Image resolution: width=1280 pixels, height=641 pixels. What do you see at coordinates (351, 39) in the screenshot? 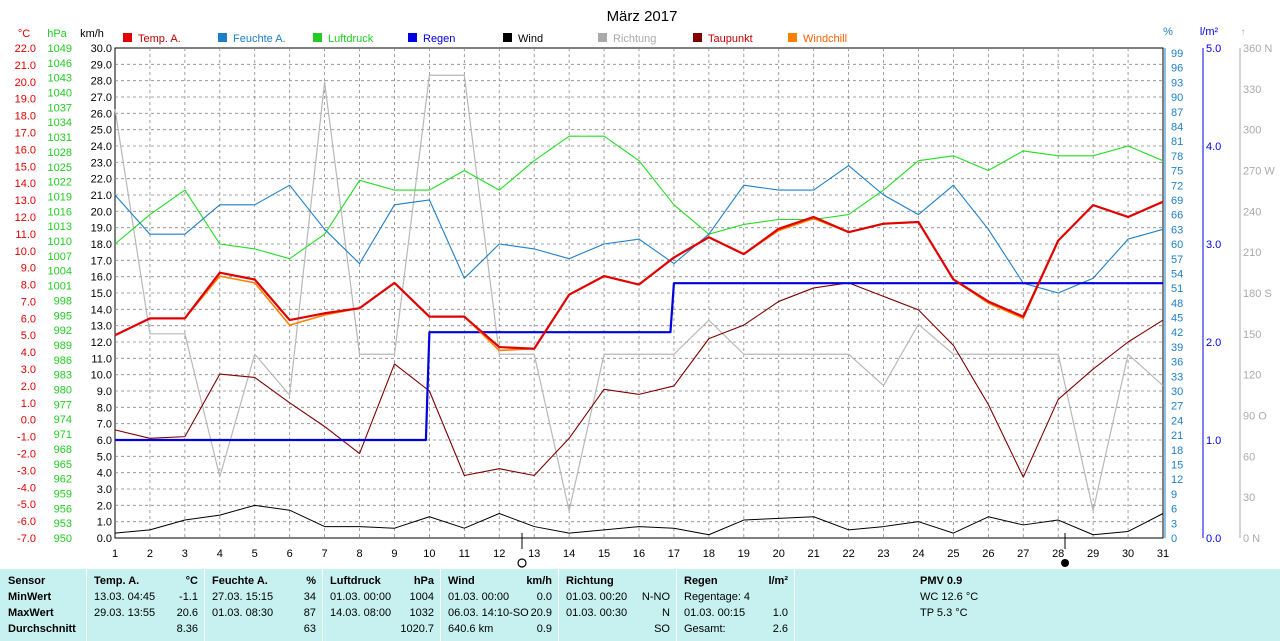
I see `legend-label: Luftdruck` at bounding box center [351, 39].